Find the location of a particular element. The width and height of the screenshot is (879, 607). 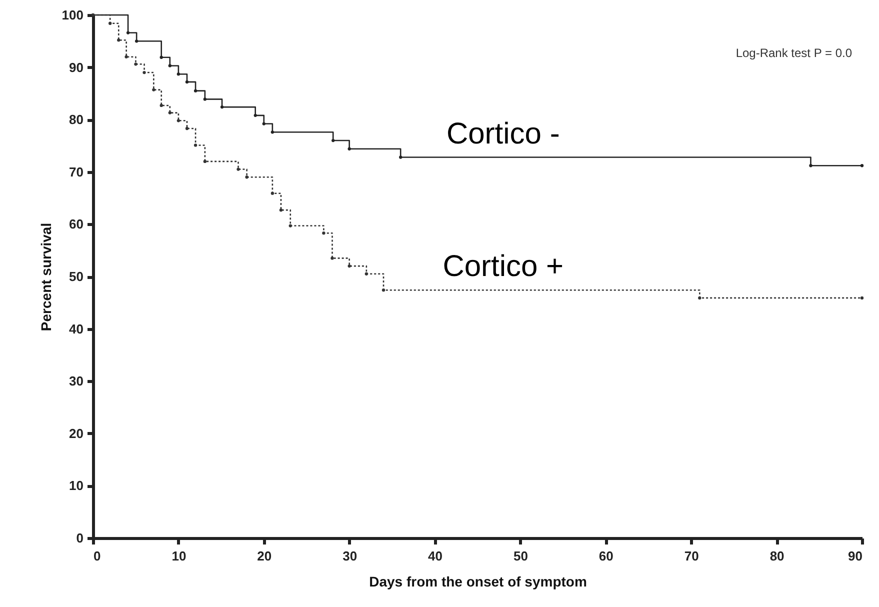

y-tick-label: 60 is located at coordinates (76, 224).